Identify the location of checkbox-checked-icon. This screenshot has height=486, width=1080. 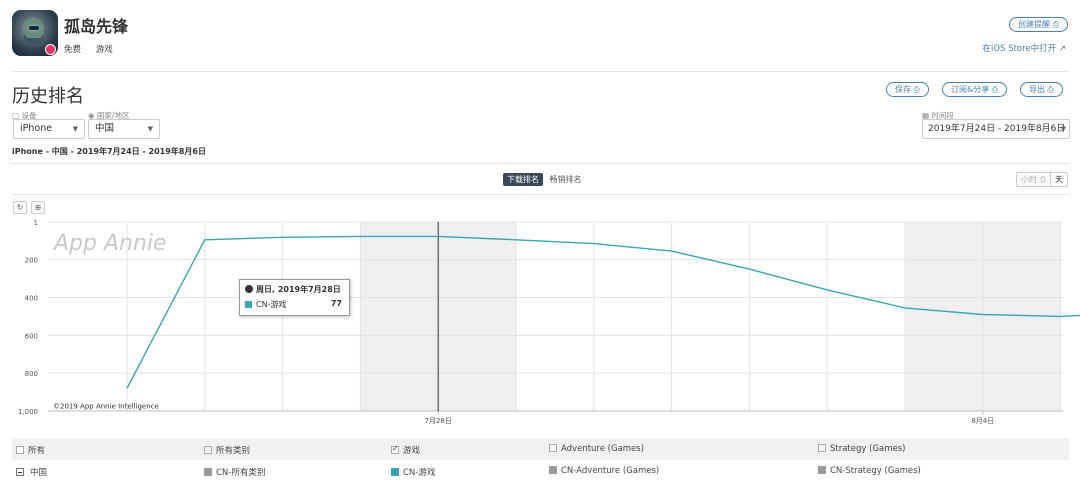
(395, 449).